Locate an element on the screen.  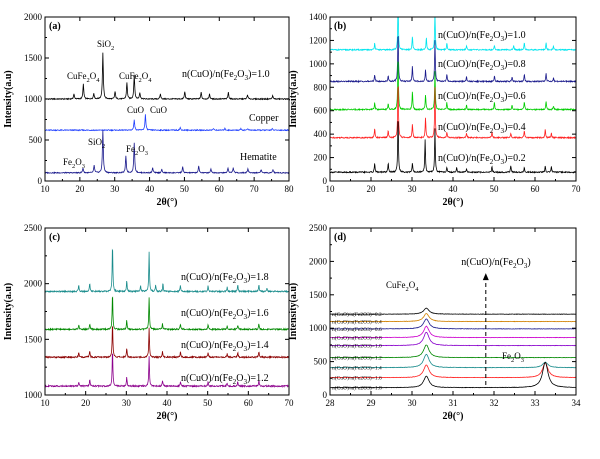
legend-label: n(CuO)/n(Fe2O3)=1.8 is located at coordinates (225, 278).